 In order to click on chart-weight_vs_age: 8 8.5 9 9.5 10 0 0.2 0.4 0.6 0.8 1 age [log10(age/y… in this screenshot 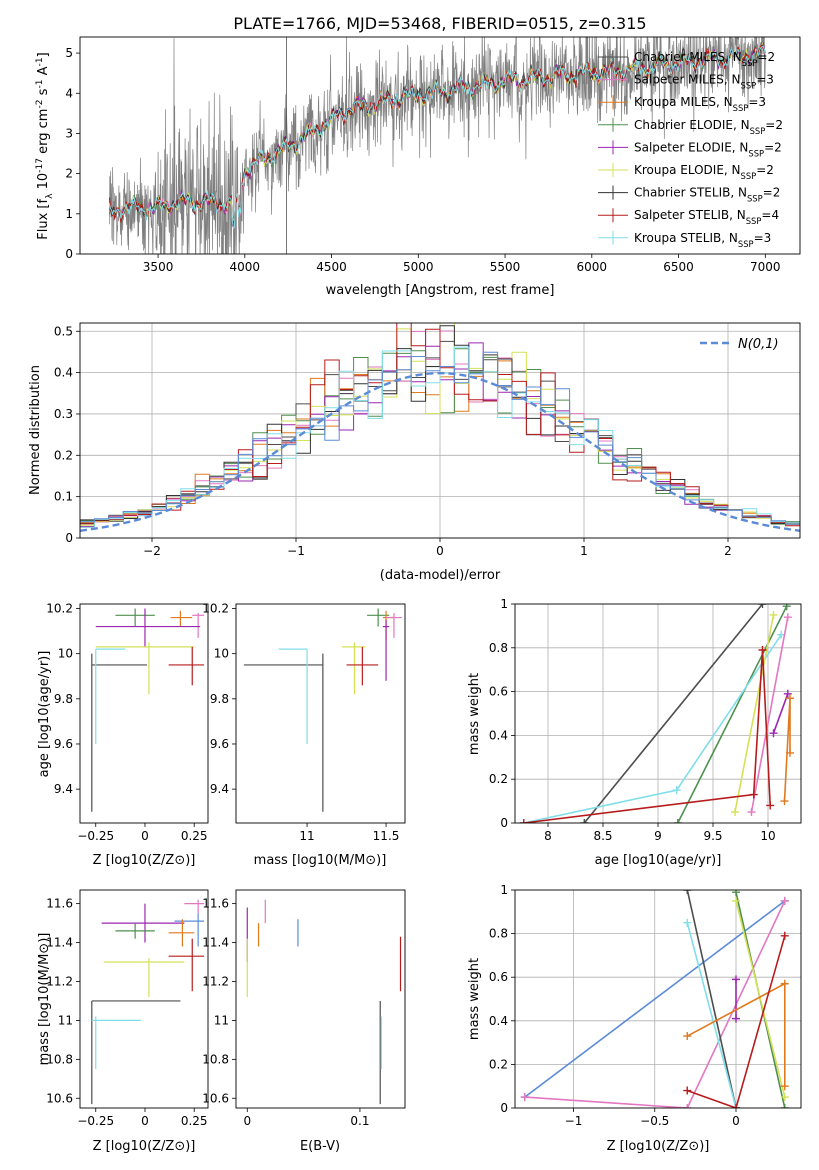, I will do `click(634, 732)`.